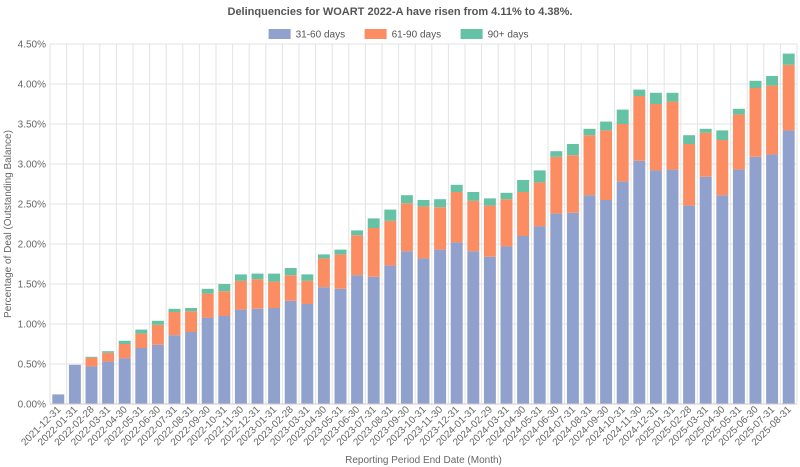 The image size is (800, 467). What do you see at coordinates (494, 35) in the screenshot?
I see `legend-item-90-days: 90+ days` at bounding box center [494, 35].